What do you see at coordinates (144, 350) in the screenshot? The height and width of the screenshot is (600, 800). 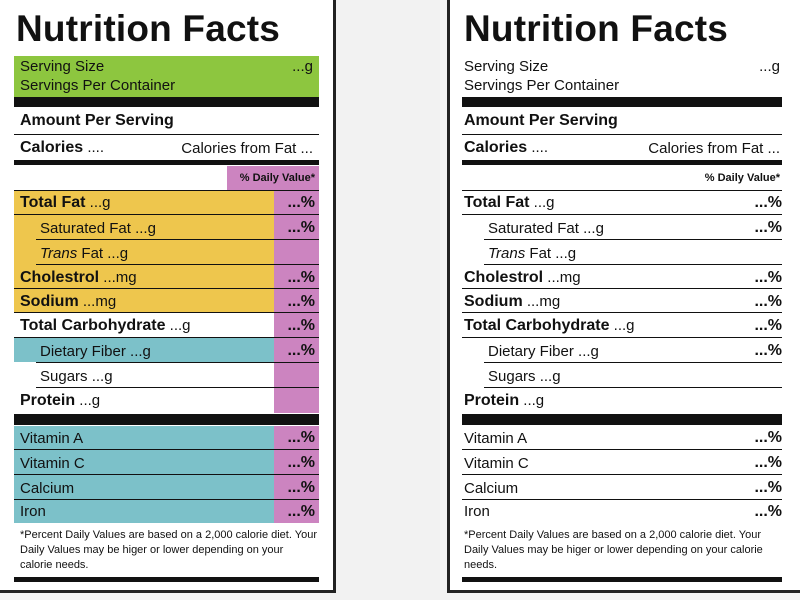 I see `fiber-bg` at bounding box center [144, 350].